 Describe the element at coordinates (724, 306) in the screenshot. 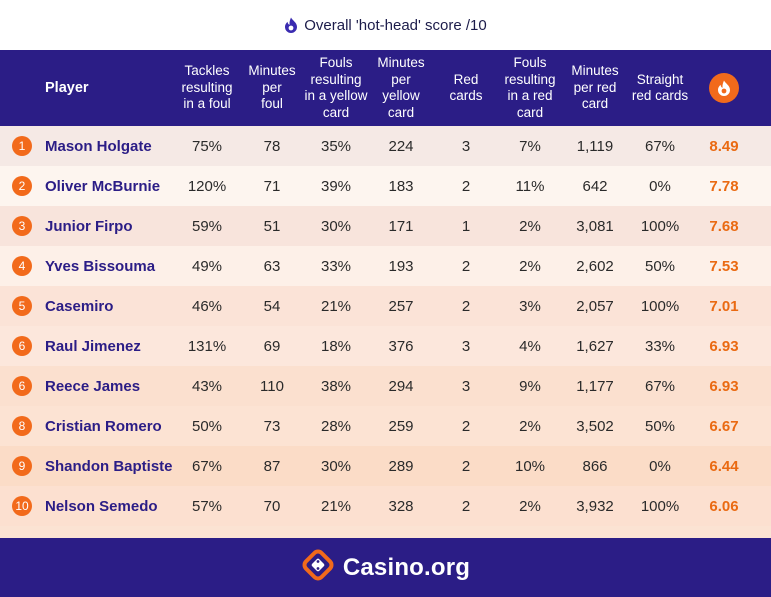

I see `cell-score: 7.01` at that location.